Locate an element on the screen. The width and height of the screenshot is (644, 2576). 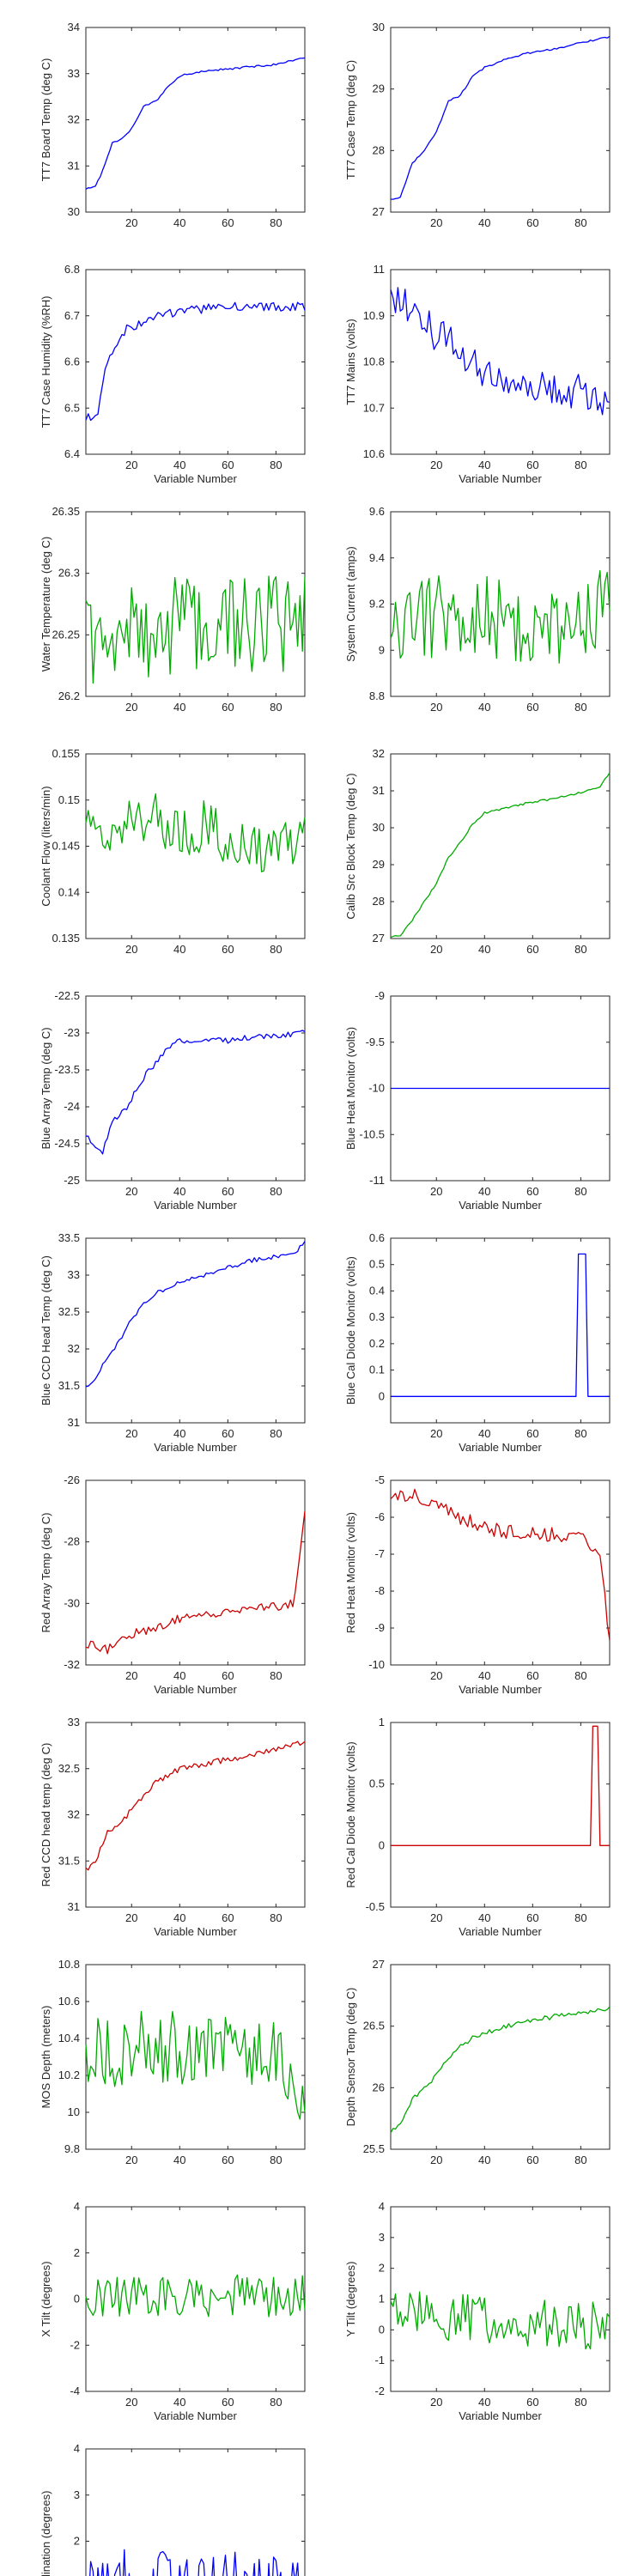
y-tick-label: 26 is located at coordinates (379, 2087).